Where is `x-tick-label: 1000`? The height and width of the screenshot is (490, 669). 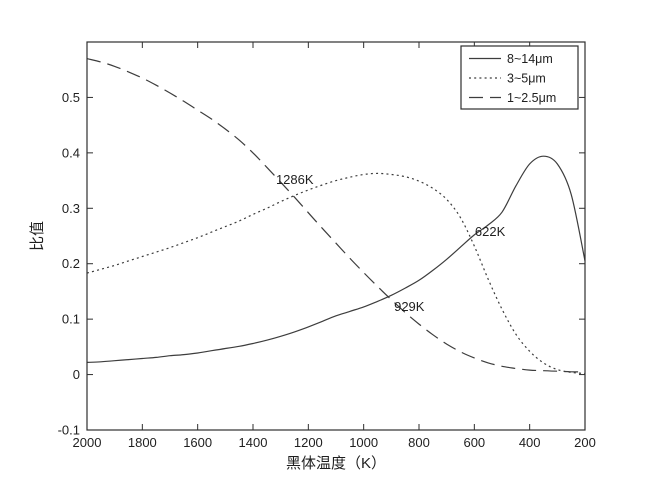 x-tick-label: 1000 is located at coordinates (363, 442).